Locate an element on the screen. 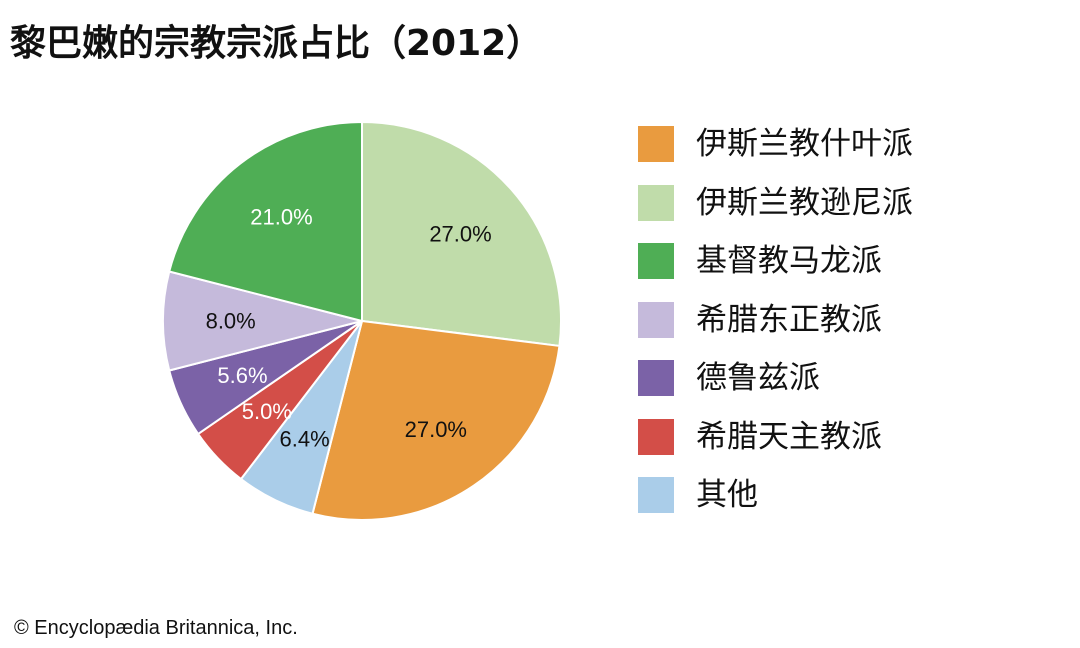  legend-label-5: 希腊天主教派 is located at coordinates (789, 436).